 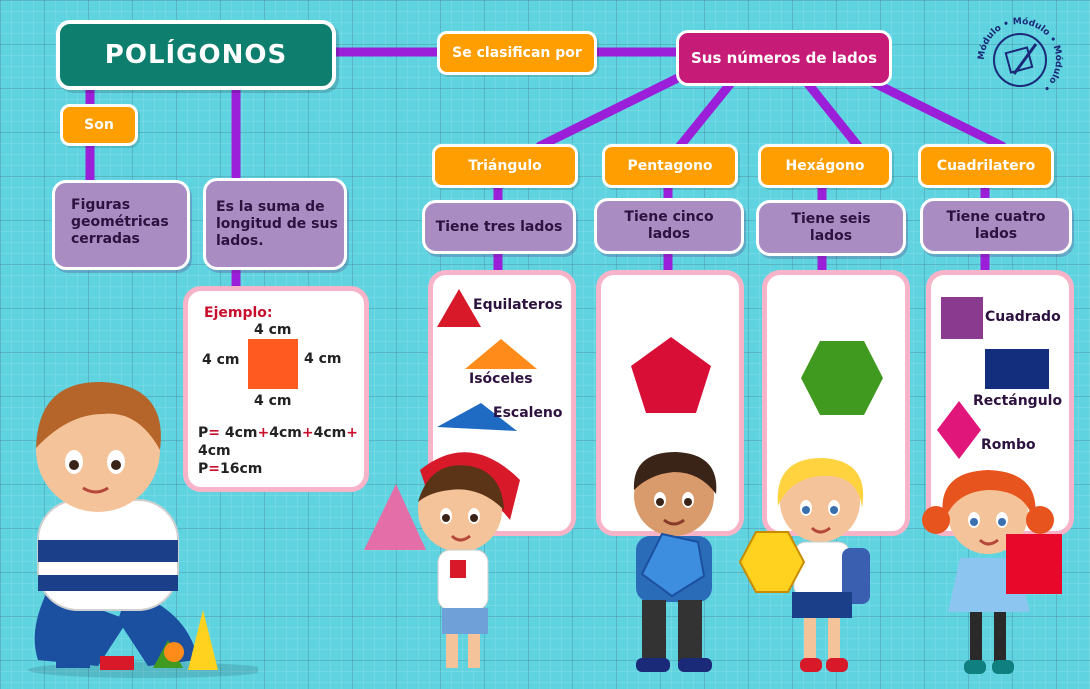 I want to click on hexagon-shape-icon, so click(x=842, y=378).